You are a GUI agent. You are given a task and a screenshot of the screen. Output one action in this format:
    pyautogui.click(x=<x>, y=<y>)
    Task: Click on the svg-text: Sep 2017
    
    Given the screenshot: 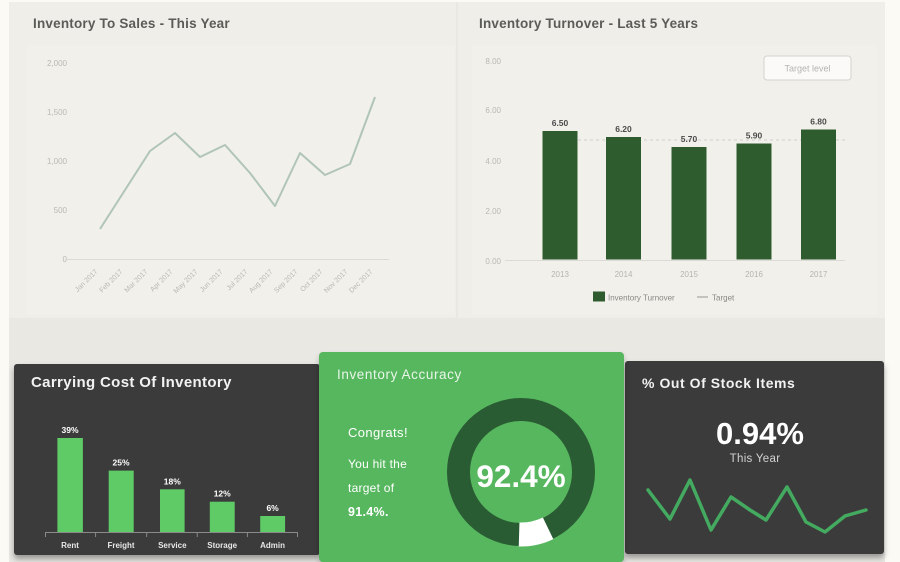 What is the action you would take?
    pyautogui.click(x=286, y=281)
    